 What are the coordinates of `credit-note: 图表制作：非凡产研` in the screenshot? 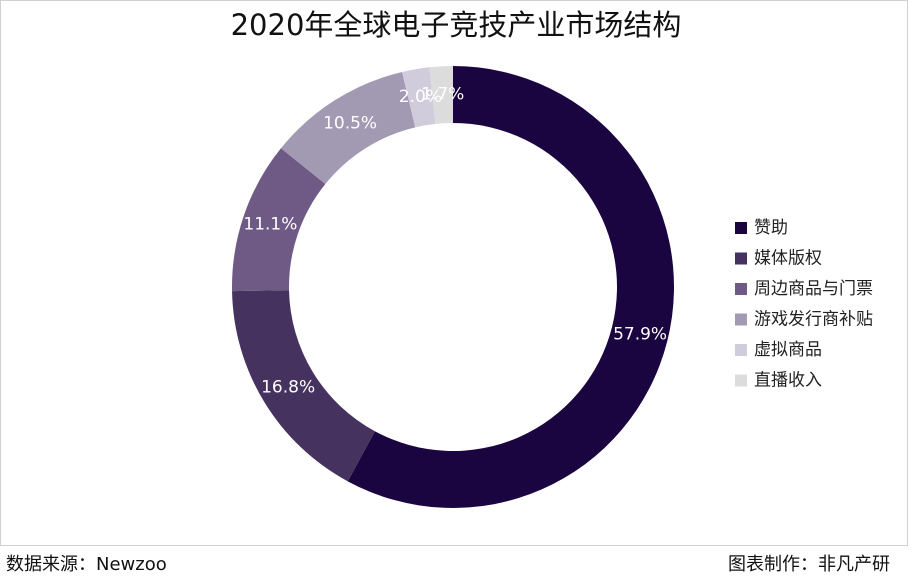 It's located at (809, 564).